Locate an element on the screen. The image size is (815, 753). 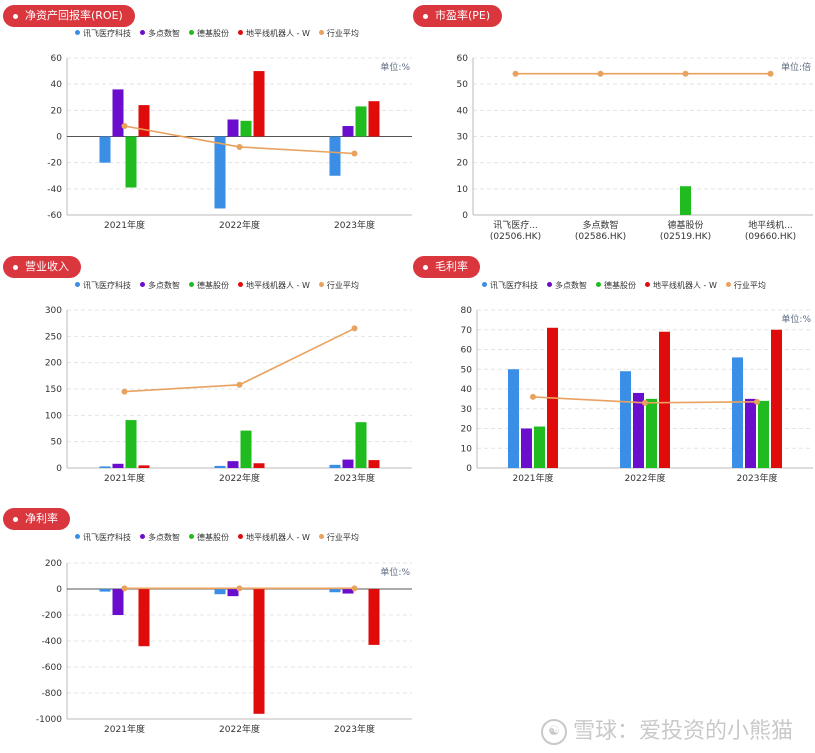
y-tick-label: 70 is located at coordinates (467, 331).